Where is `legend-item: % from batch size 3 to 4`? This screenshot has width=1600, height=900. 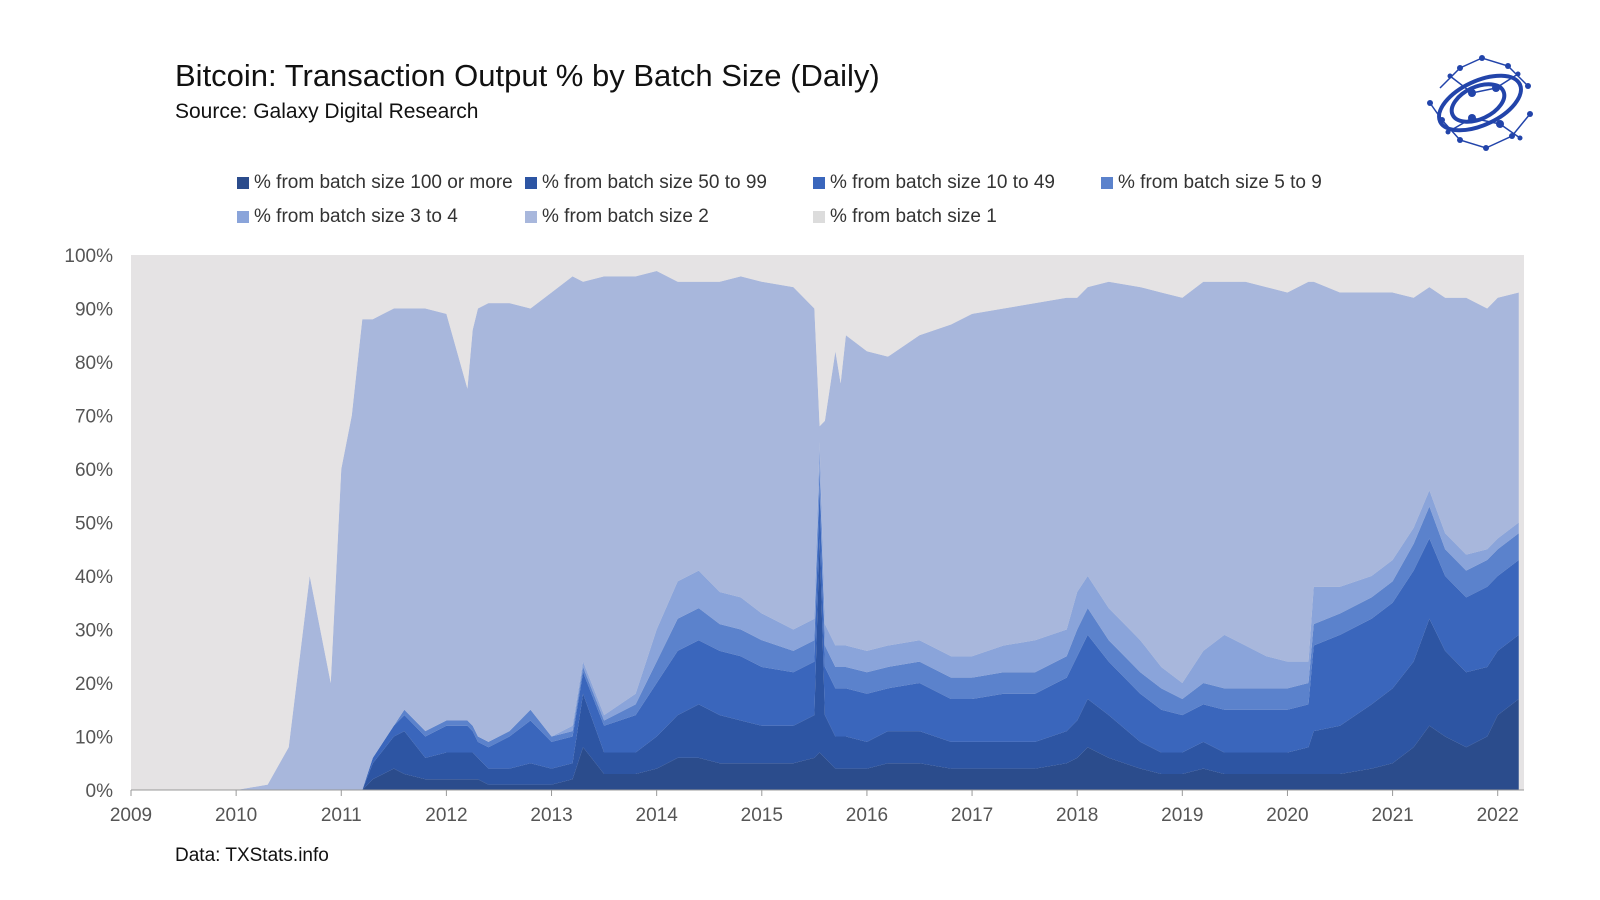 legend-item: % from batch size 3 to 4 is located at coordinates (347, 217).